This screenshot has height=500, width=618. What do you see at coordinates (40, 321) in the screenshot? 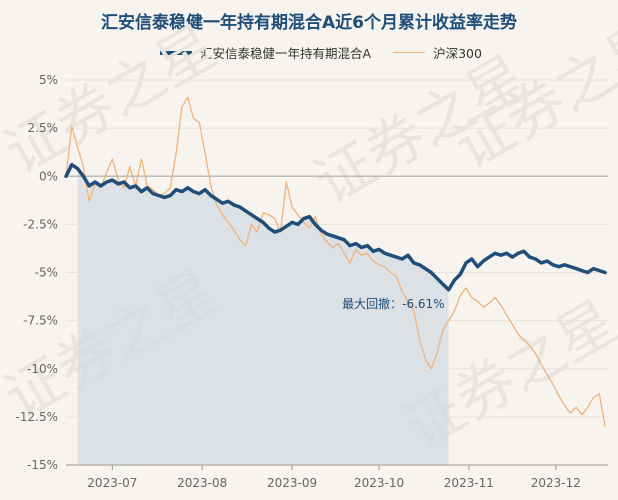
I see `y-tick-label: -7.5%` at bounding box center [40, 321].